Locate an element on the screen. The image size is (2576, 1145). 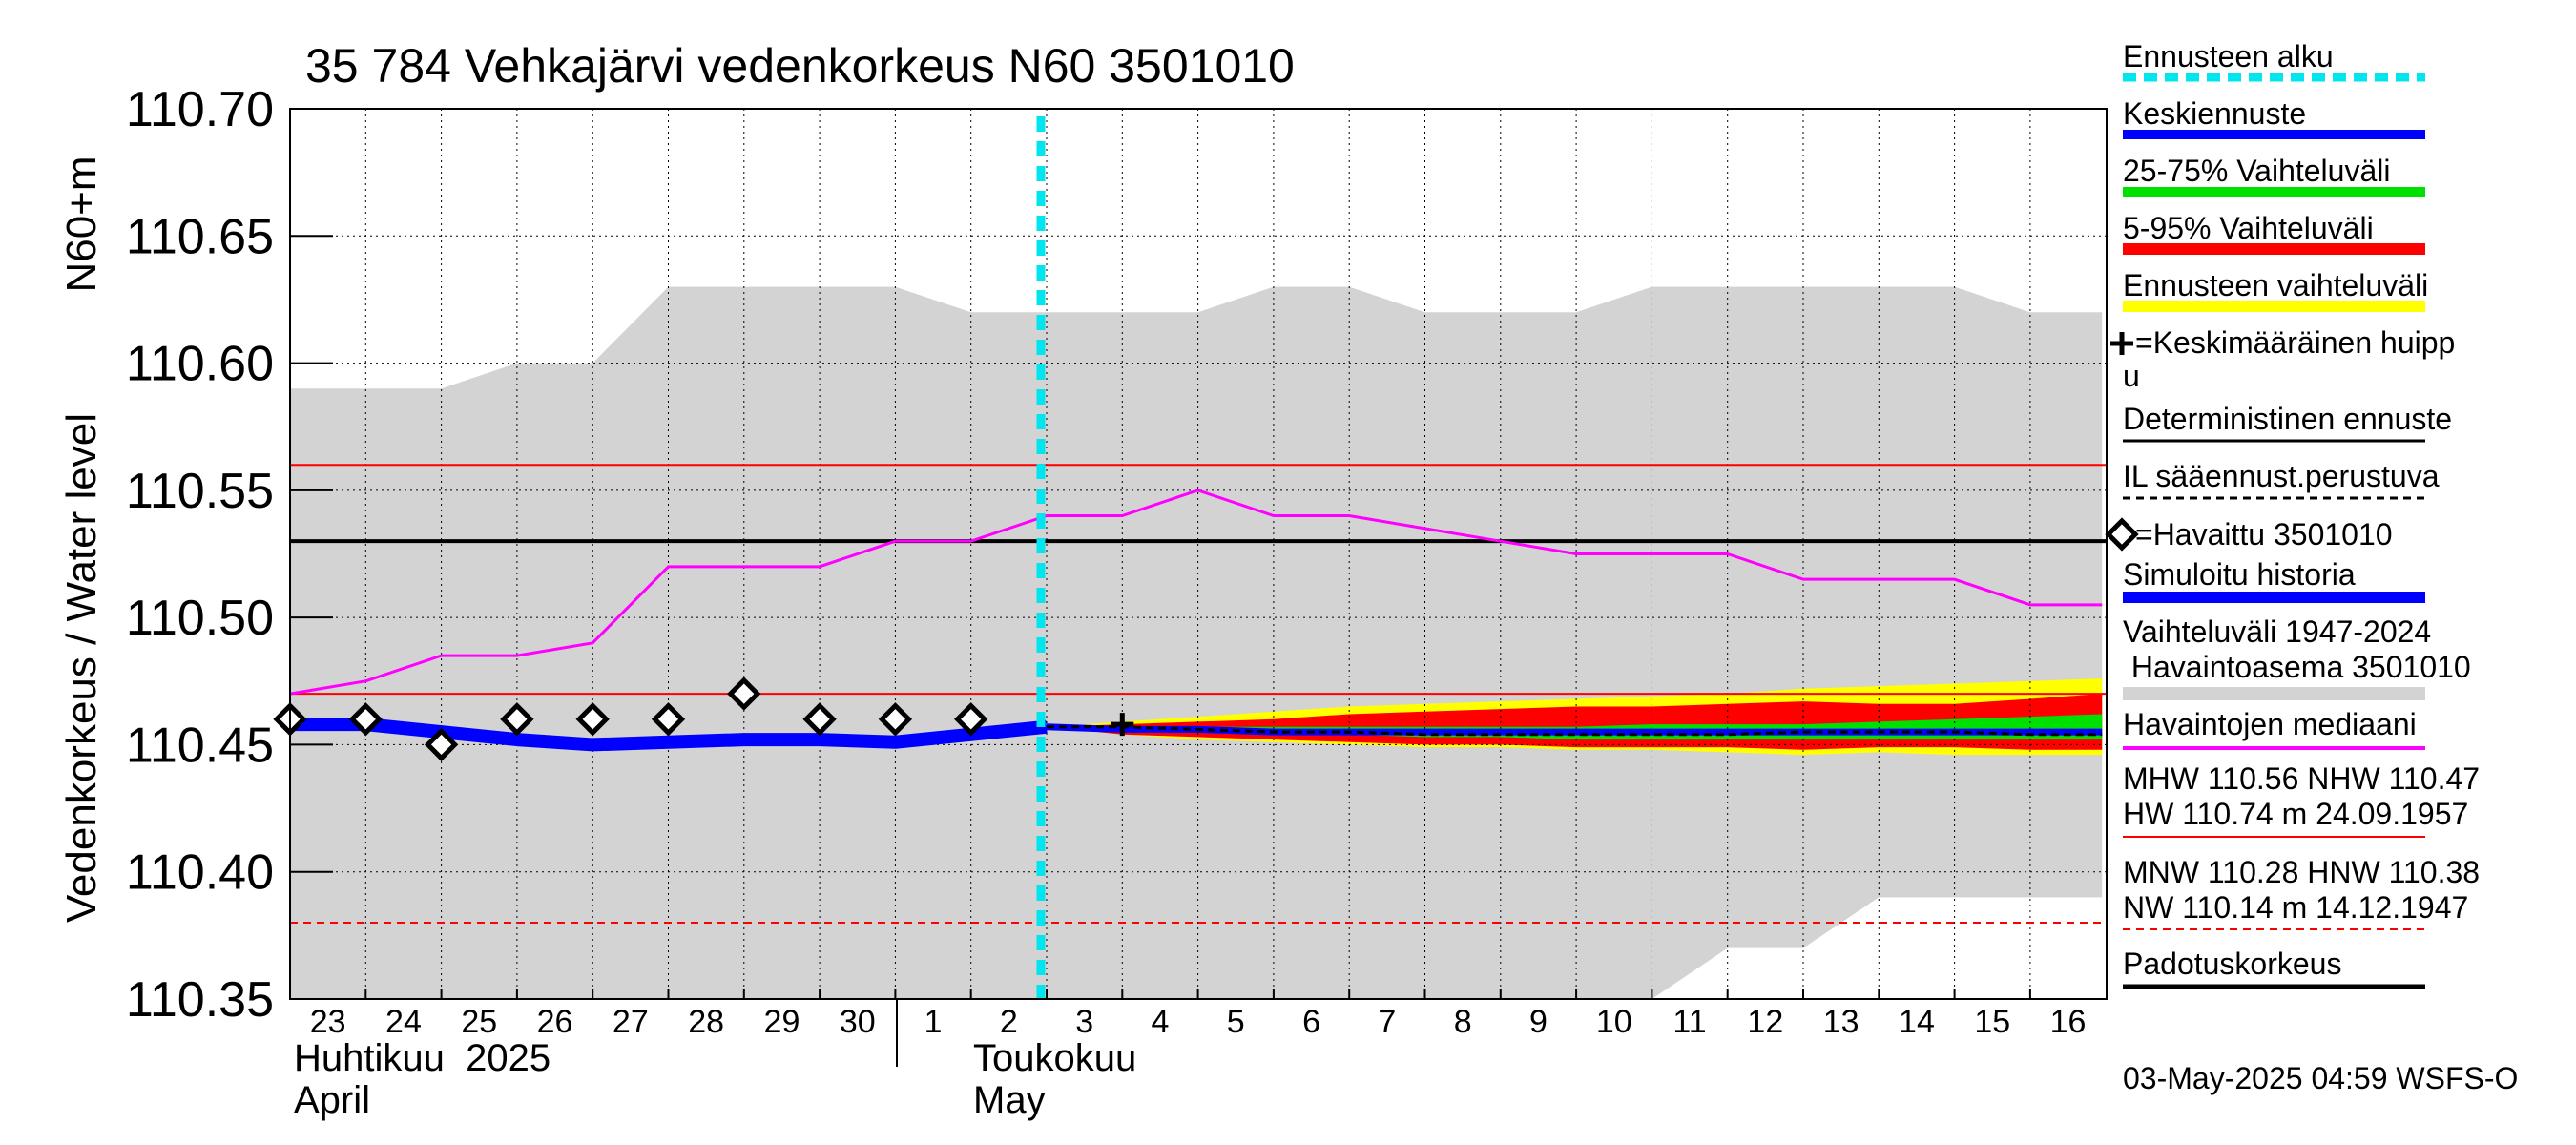
x-tick-label: 14 is located at coordinates (1917, 1022).